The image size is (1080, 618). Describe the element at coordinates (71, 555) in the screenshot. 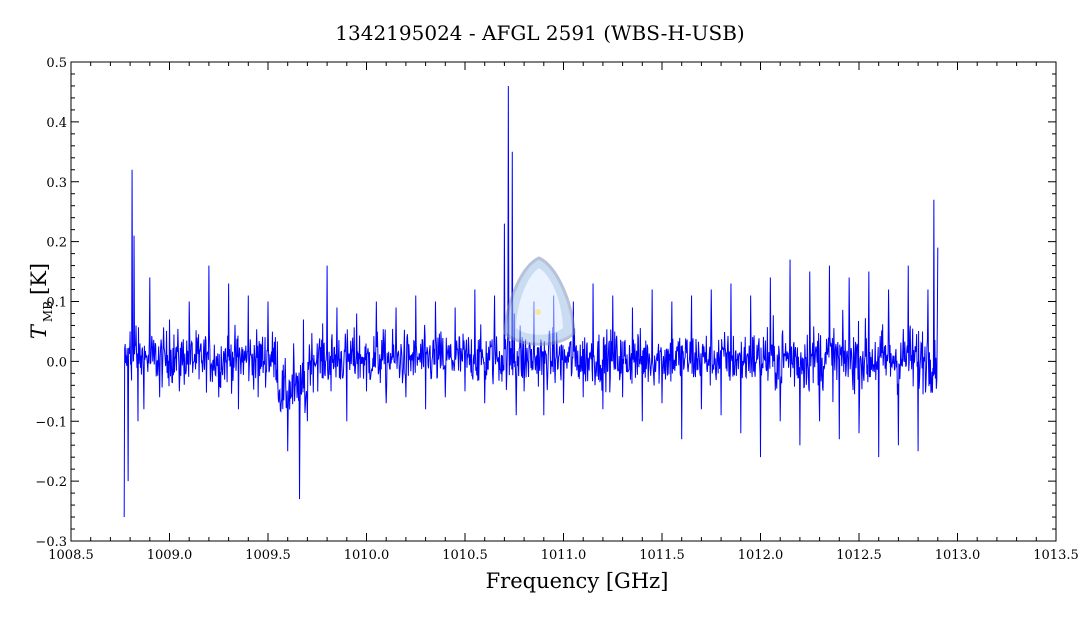

I see `x-tick-label: 1008.5` at that location.